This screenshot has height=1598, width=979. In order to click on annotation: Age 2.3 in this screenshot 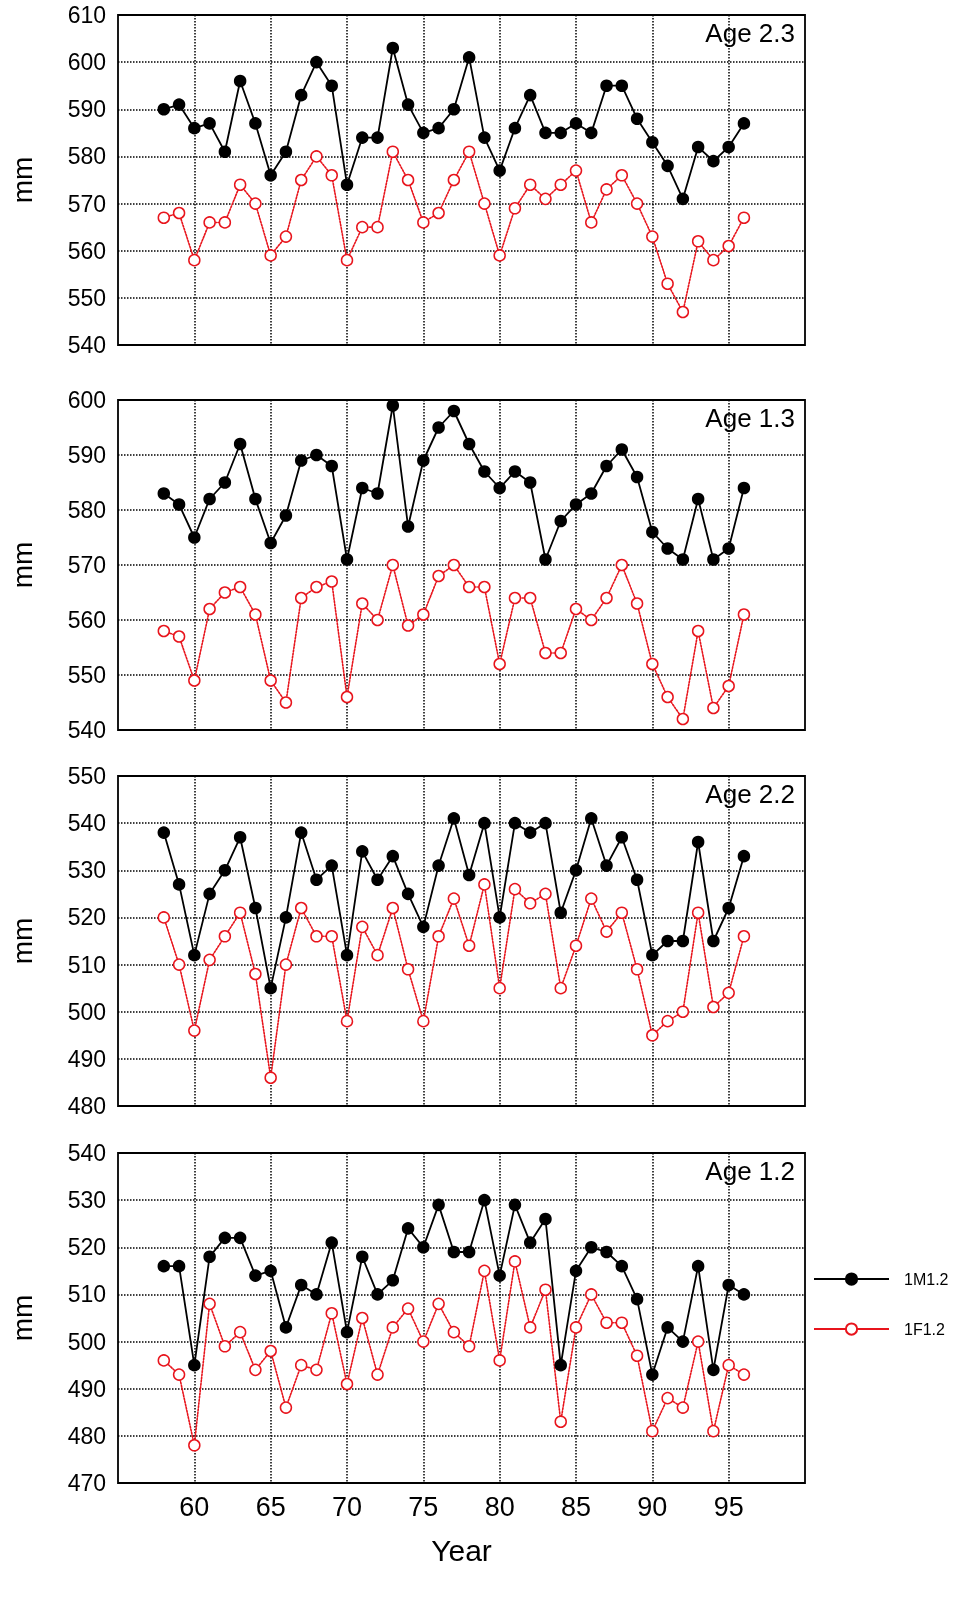, I will do `click(750, 33)`.